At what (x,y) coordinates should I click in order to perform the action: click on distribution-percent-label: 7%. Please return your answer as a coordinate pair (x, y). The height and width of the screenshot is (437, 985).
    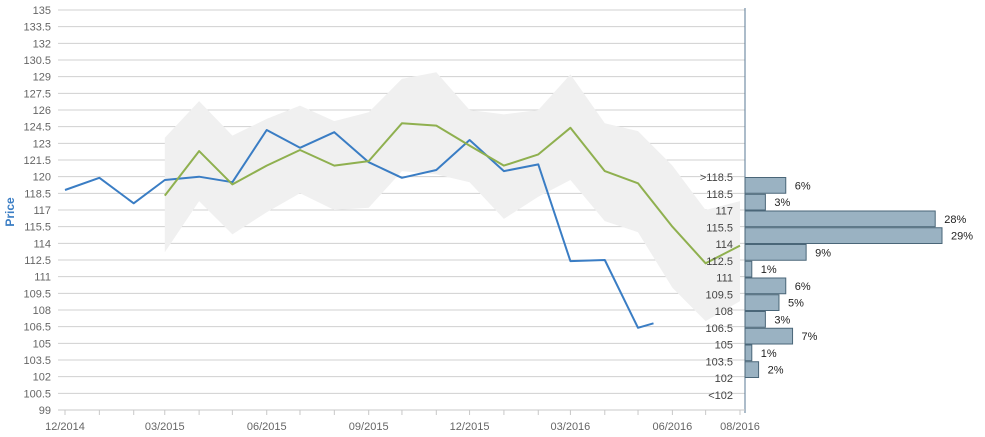
    Looking at the image, I should click on (810, 337).